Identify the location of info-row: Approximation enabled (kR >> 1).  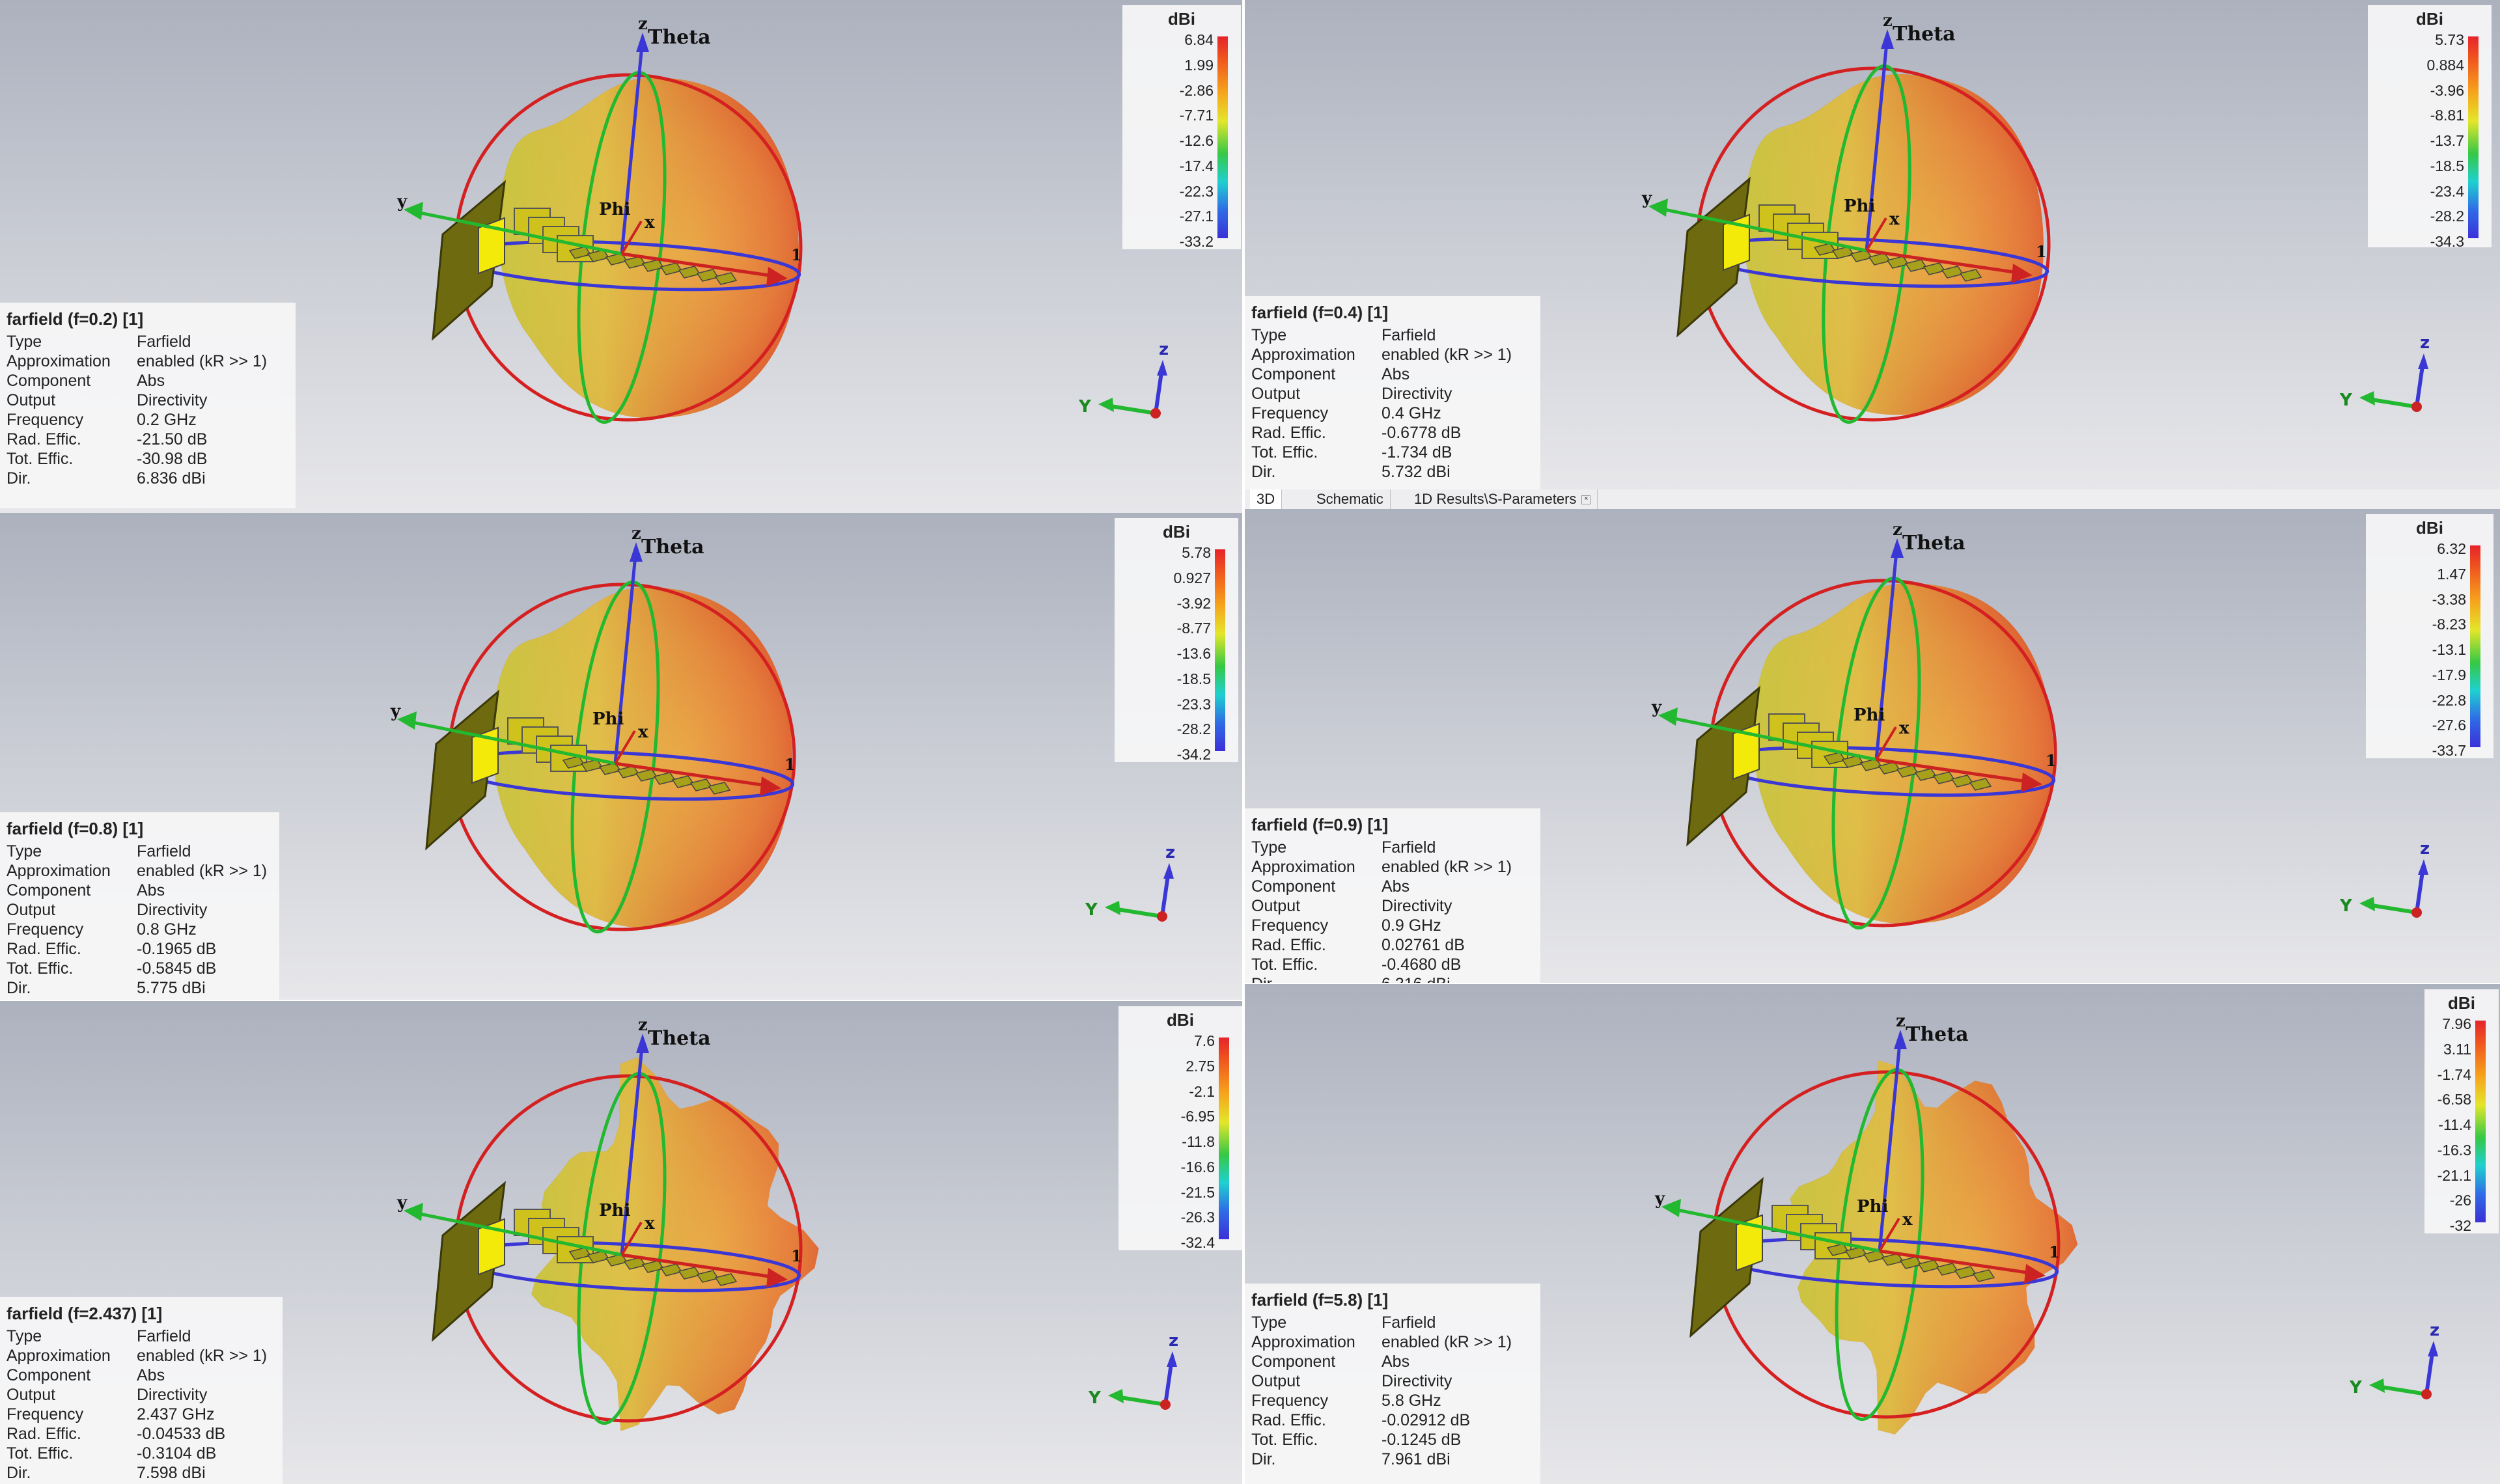
(138, 871).